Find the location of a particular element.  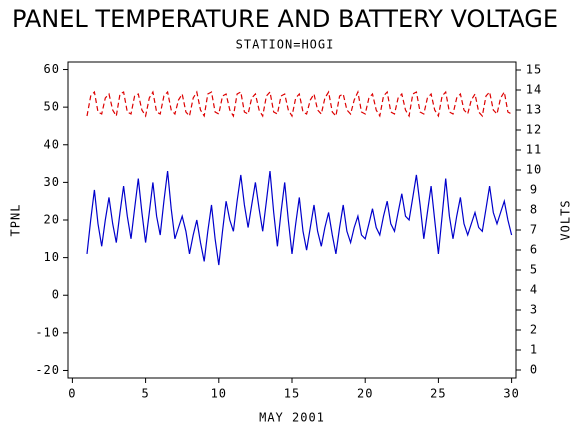

y-tick-label: 0 is located at coordinates (56, 295).